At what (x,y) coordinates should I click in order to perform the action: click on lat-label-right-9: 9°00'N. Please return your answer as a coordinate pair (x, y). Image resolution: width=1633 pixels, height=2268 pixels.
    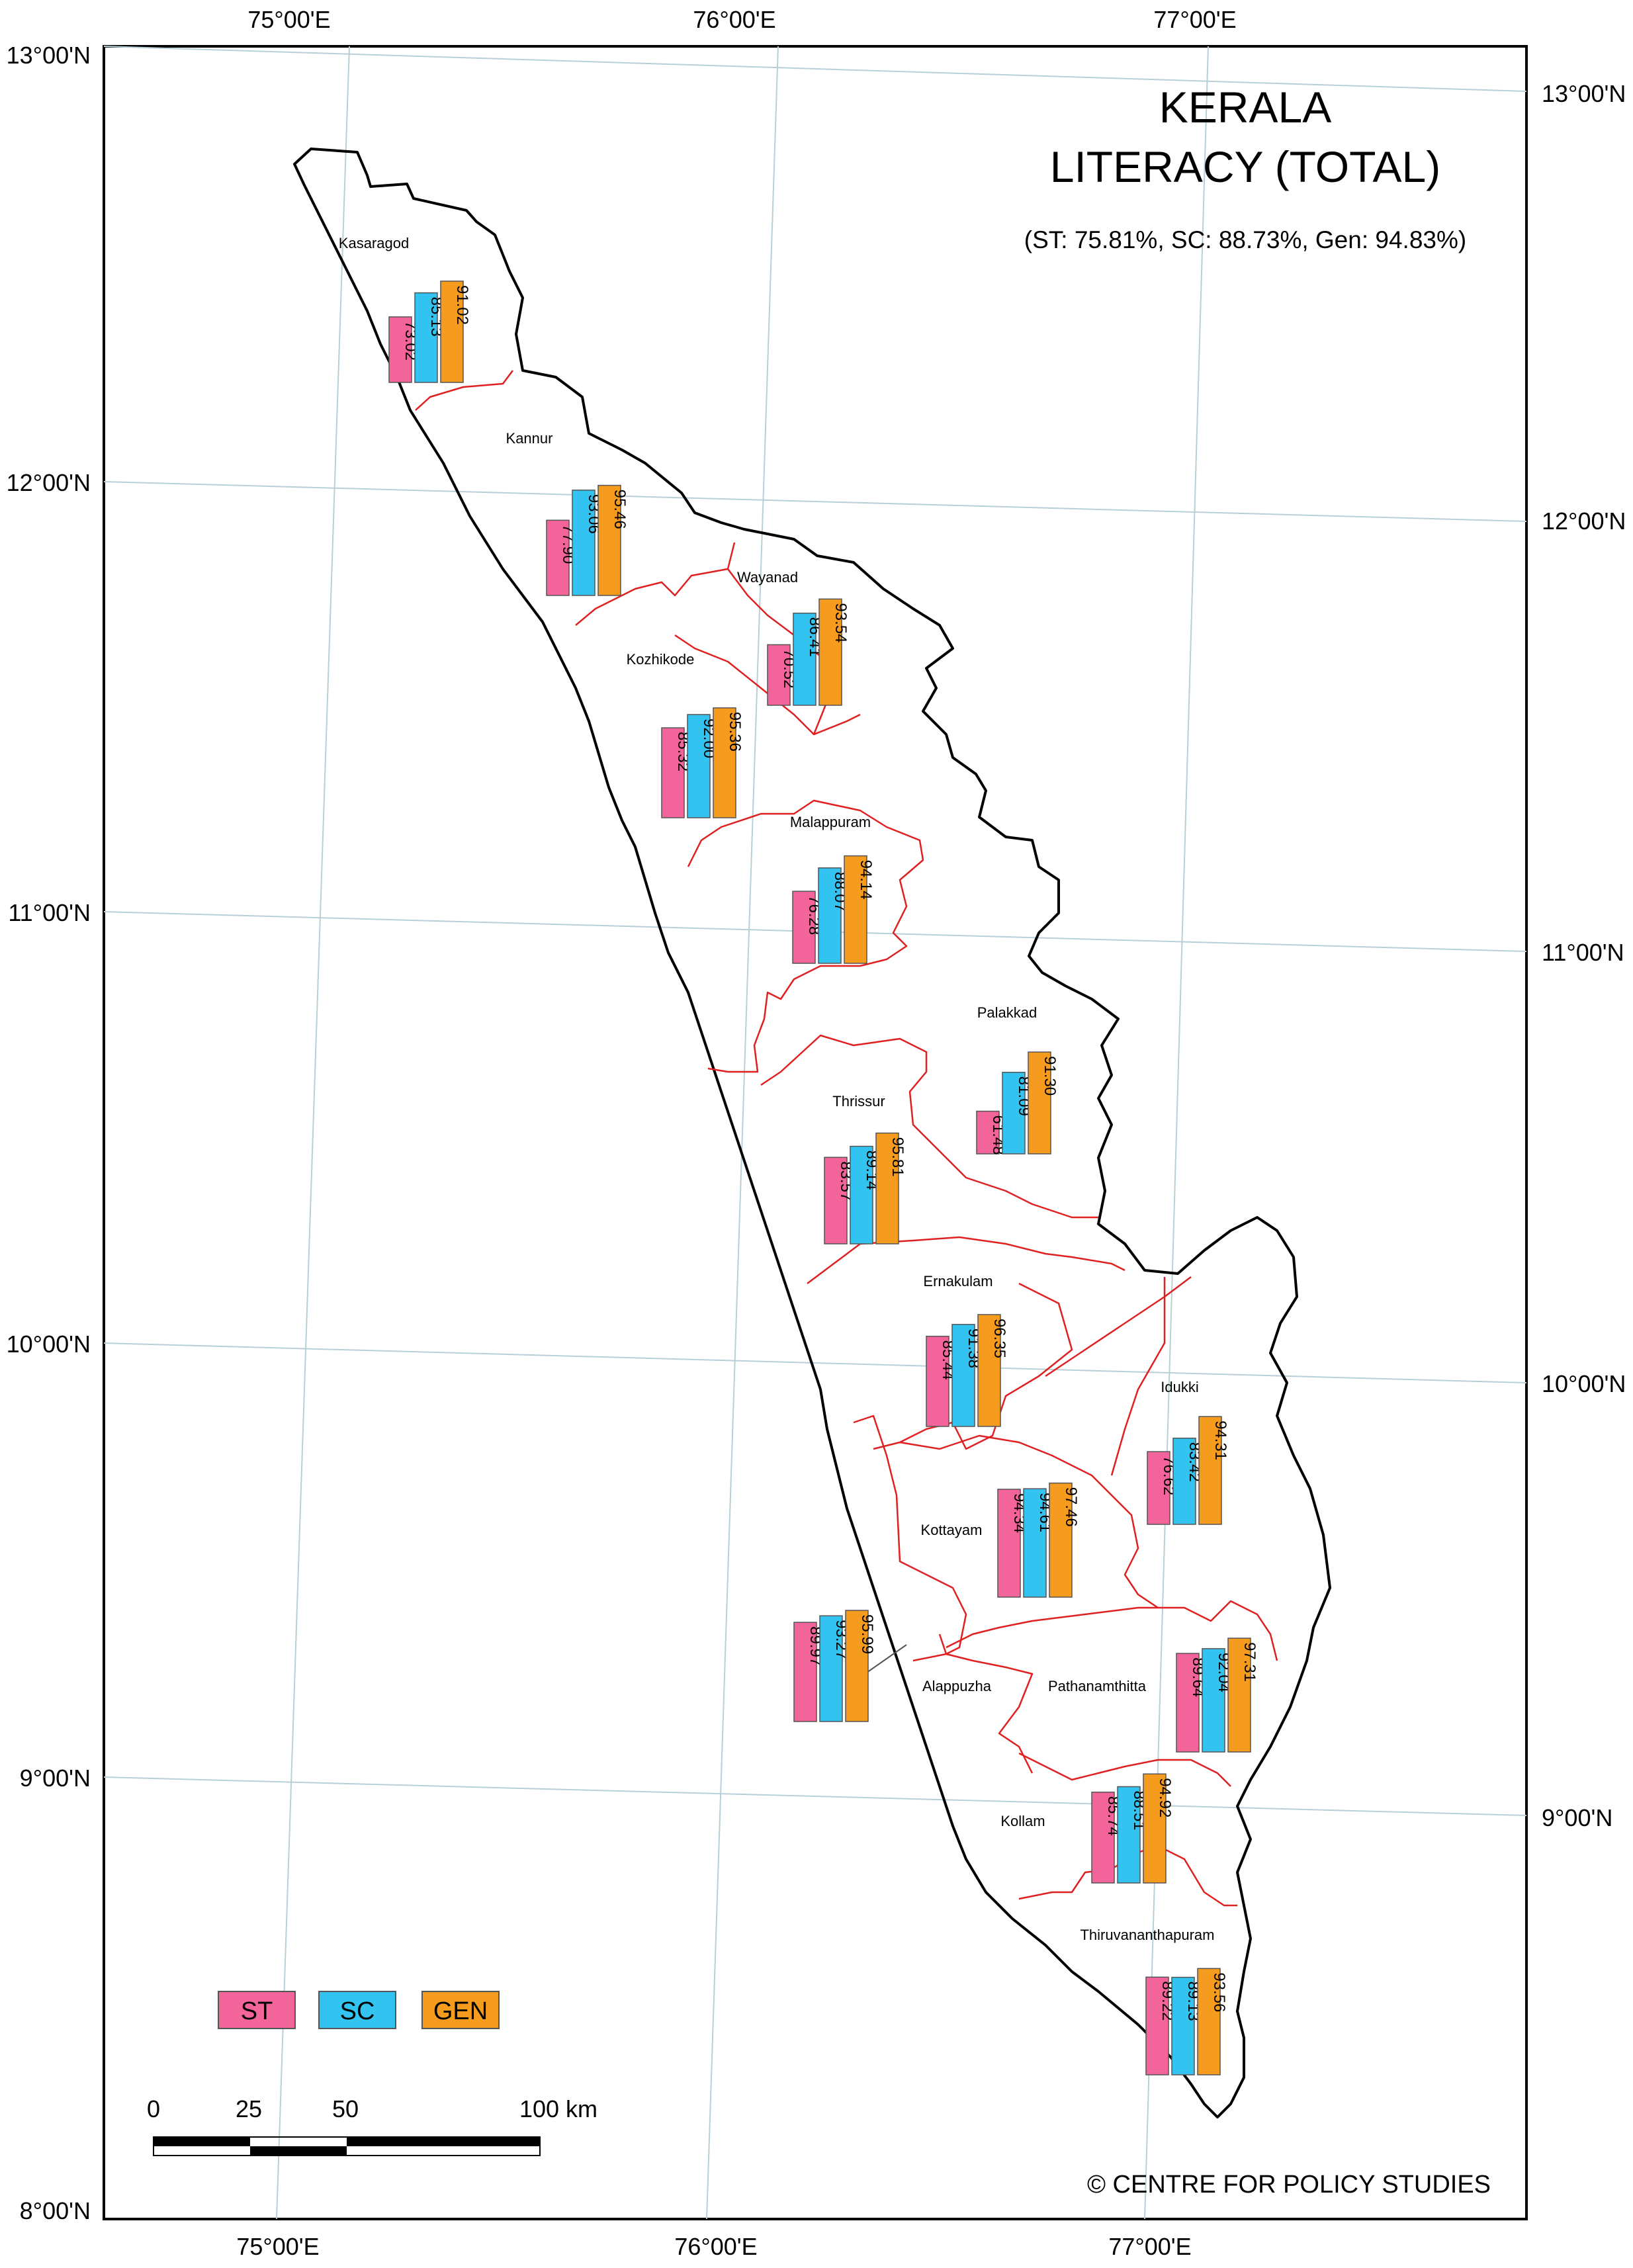
    Looking at the image, I should click on (1577, 1818).